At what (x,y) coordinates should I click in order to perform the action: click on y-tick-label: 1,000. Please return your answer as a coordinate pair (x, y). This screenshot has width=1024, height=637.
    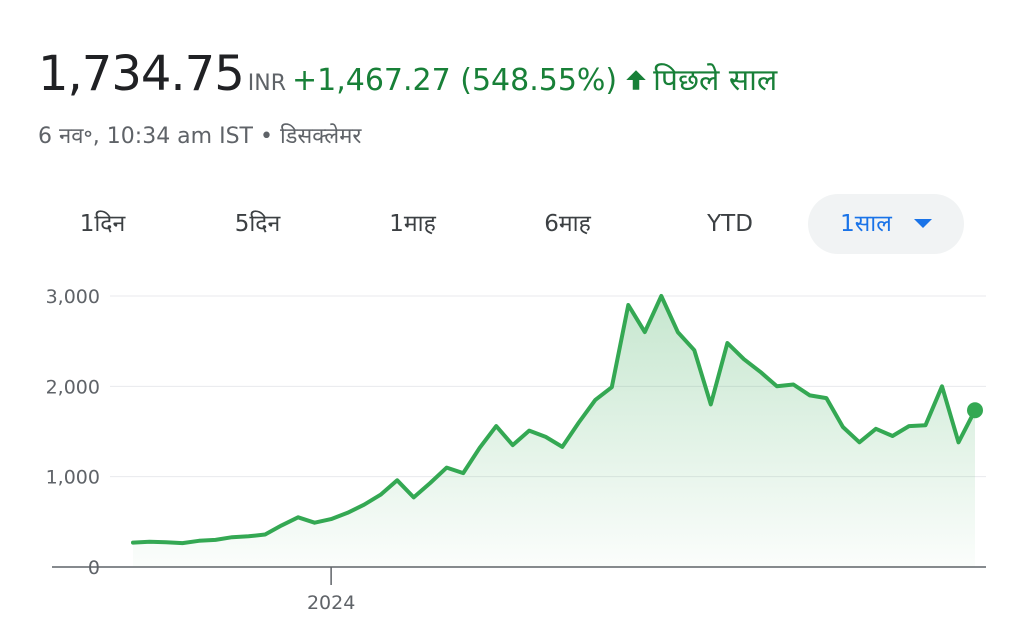
    Looking at the image, I should click on (73, 478).